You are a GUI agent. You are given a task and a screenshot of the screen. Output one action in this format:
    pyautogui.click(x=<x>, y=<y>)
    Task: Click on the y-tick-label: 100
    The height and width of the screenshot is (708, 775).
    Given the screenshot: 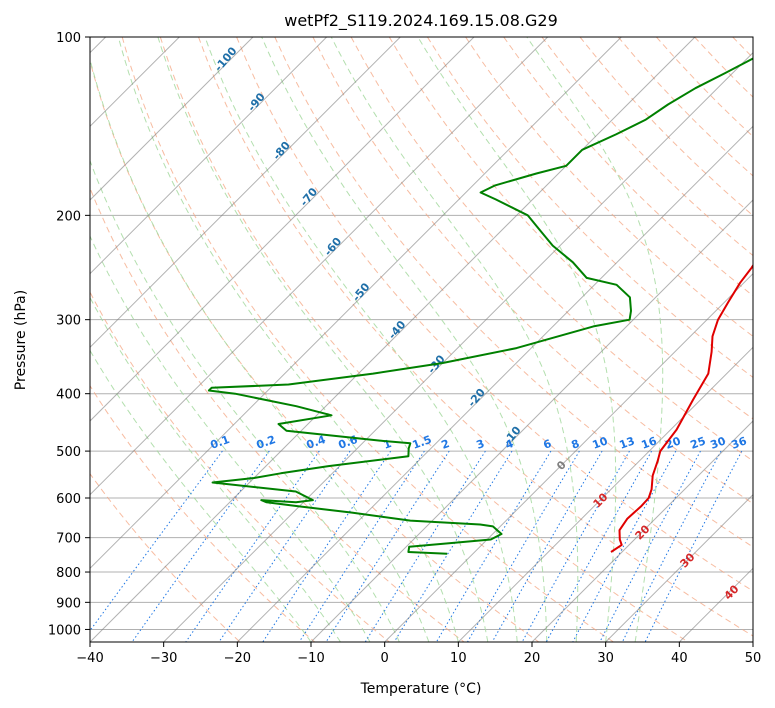 What is the action you would take?
    pyautogui.click(x=68, y=38)
    